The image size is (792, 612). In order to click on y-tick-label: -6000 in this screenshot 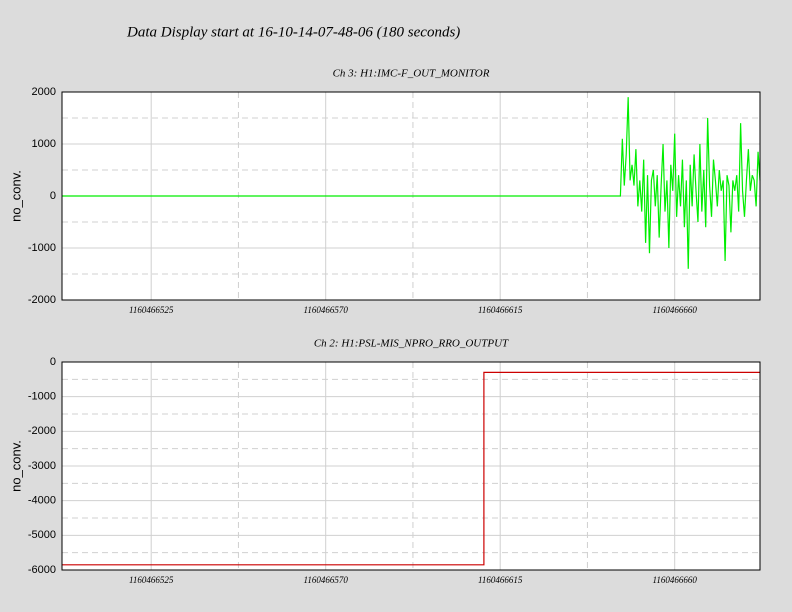, I will do `click(42, 570)`.